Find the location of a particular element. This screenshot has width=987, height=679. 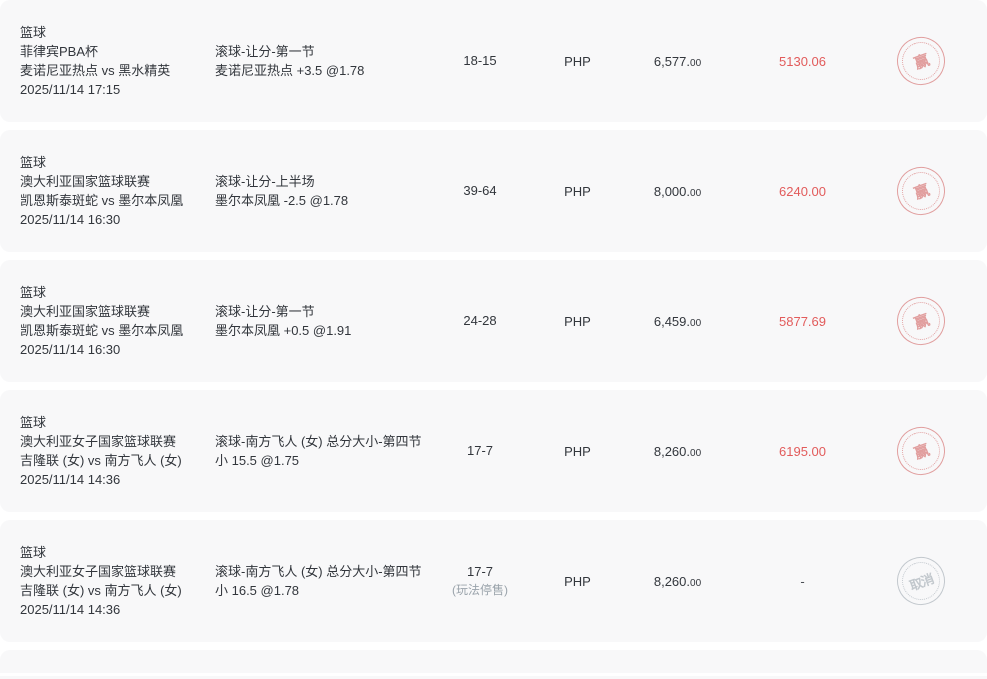

score-cell: 17-7 (玩法停售) is located at coordinates (480, 581).